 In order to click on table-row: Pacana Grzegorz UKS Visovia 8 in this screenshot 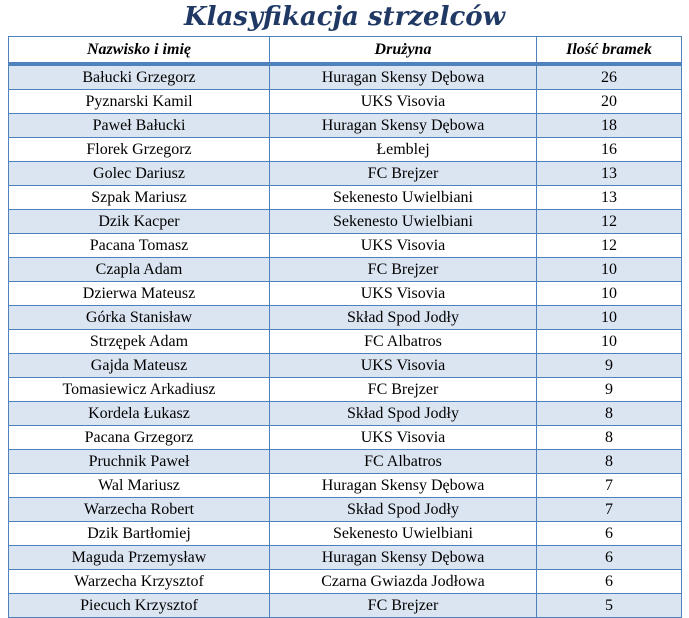, I will do `click(345, 437)`.